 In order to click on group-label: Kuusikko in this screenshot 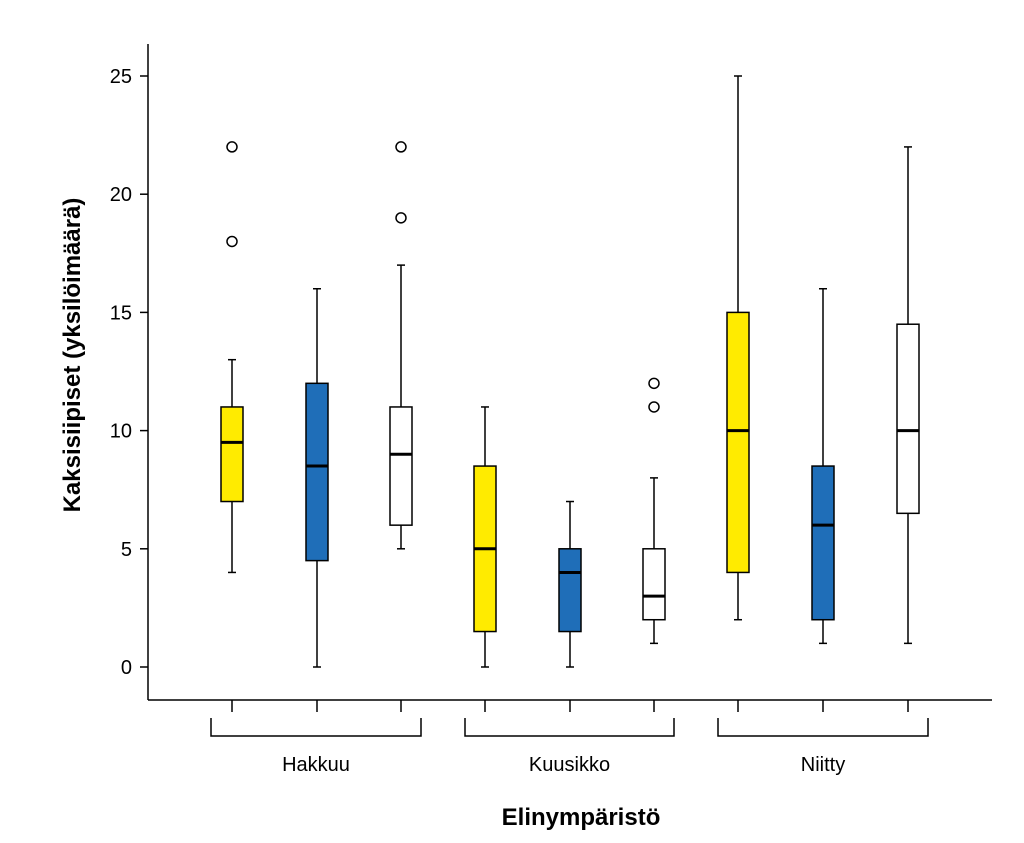, I will do `click(569, 765)`.